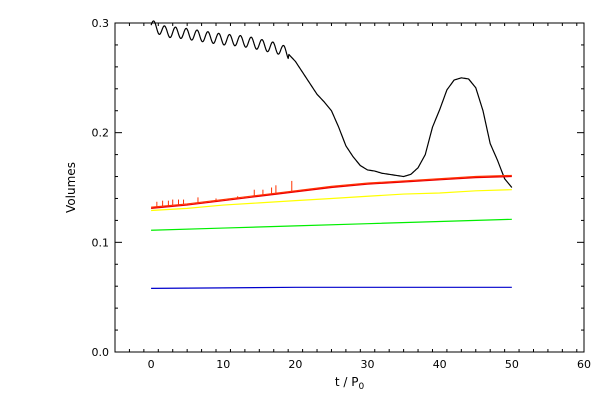 This screenshot has width=600, height=400. Describe the element at coordinates (223, 364) in the screenshot. I see `x-tick-label: 10` at that location.